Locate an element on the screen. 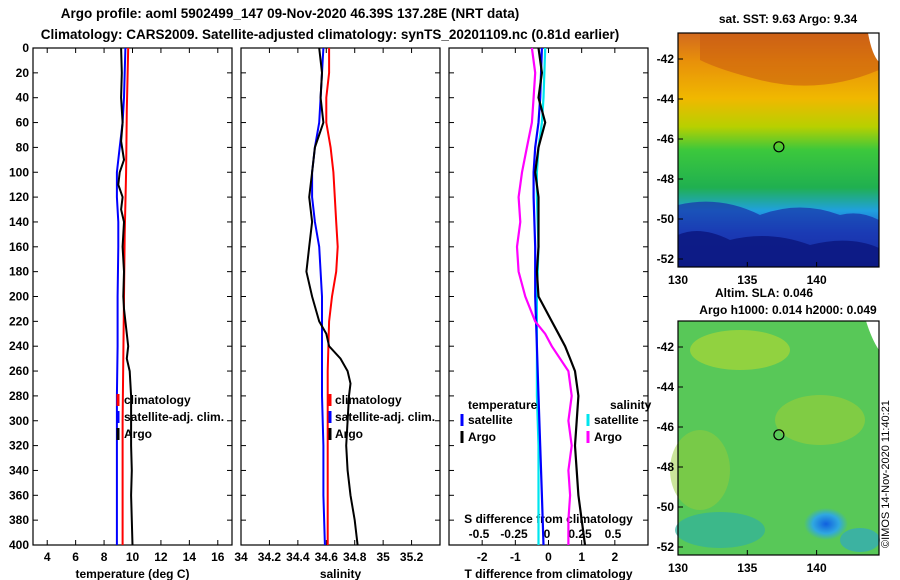  series-line-s-argo is located at coordinates (544, 296).